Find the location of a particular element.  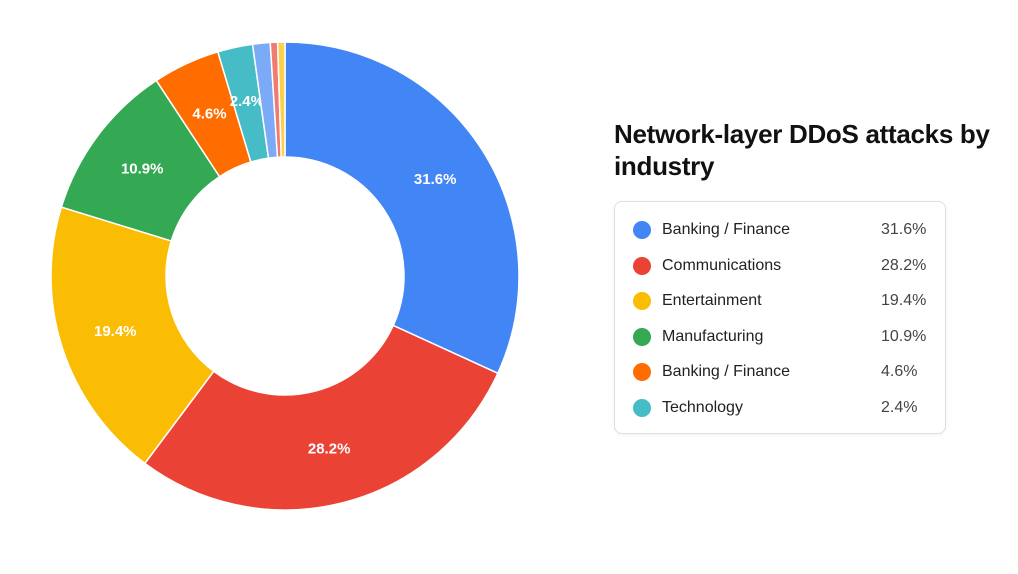

legend-item: Banking / Finance 4.6% is located at coordinates (780, 375).